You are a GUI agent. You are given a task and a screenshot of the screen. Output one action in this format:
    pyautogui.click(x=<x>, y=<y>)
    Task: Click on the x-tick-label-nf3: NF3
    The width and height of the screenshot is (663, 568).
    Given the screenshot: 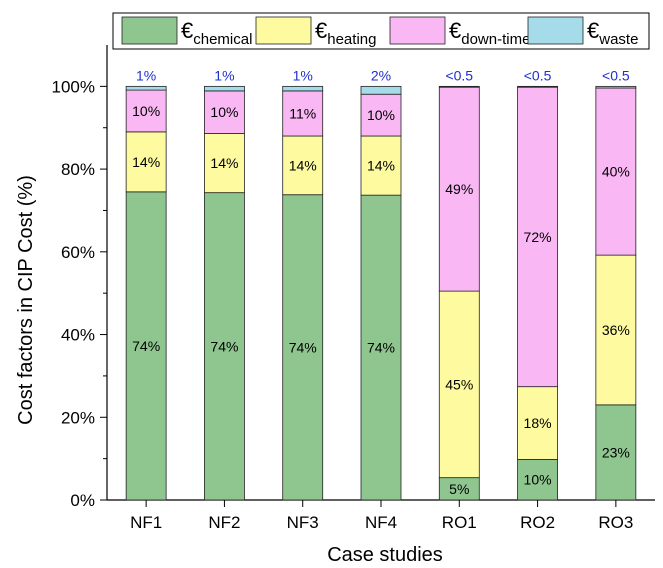 What is the action you would take?
    pyautogui.click(x=303, y=522)
    